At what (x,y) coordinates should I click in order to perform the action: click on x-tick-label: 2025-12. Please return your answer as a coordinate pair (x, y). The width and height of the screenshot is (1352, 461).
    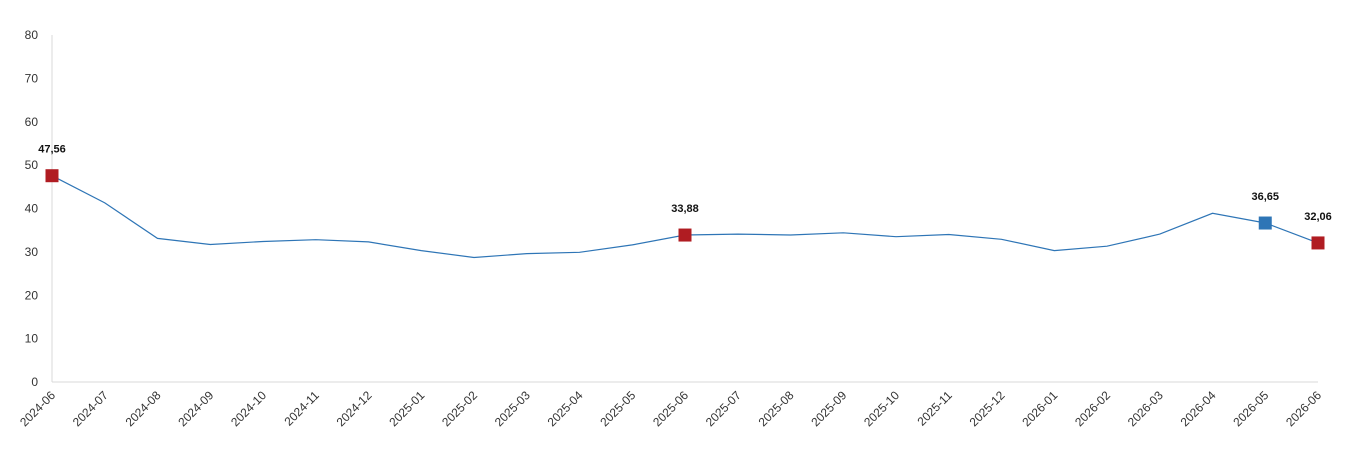
    Looking at the image, I should click on (987, 408).